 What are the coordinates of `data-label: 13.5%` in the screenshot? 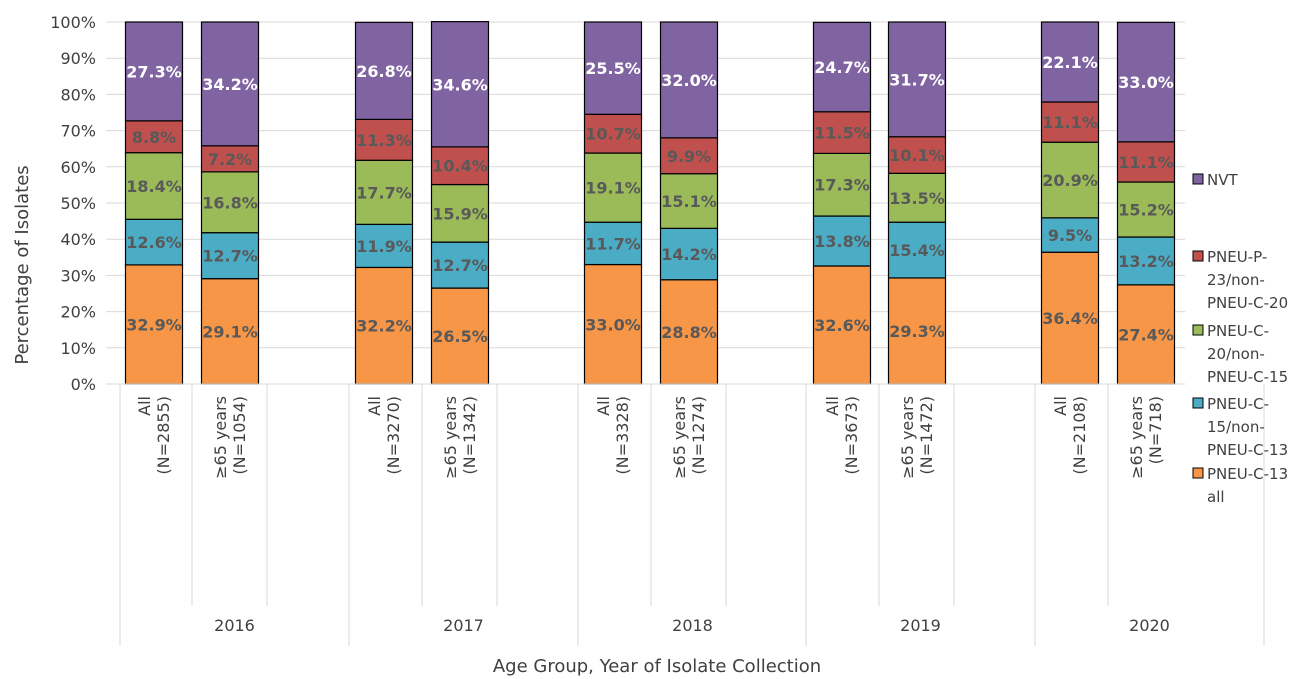 It's located at (917, 198).